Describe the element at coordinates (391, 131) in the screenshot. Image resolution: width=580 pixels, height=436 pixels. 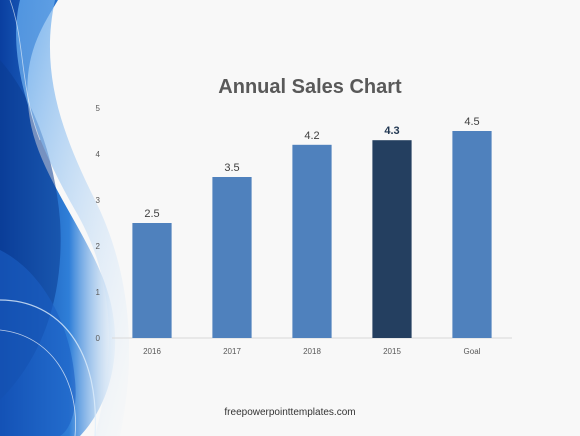
I see `data-label: 4.3` at that location.